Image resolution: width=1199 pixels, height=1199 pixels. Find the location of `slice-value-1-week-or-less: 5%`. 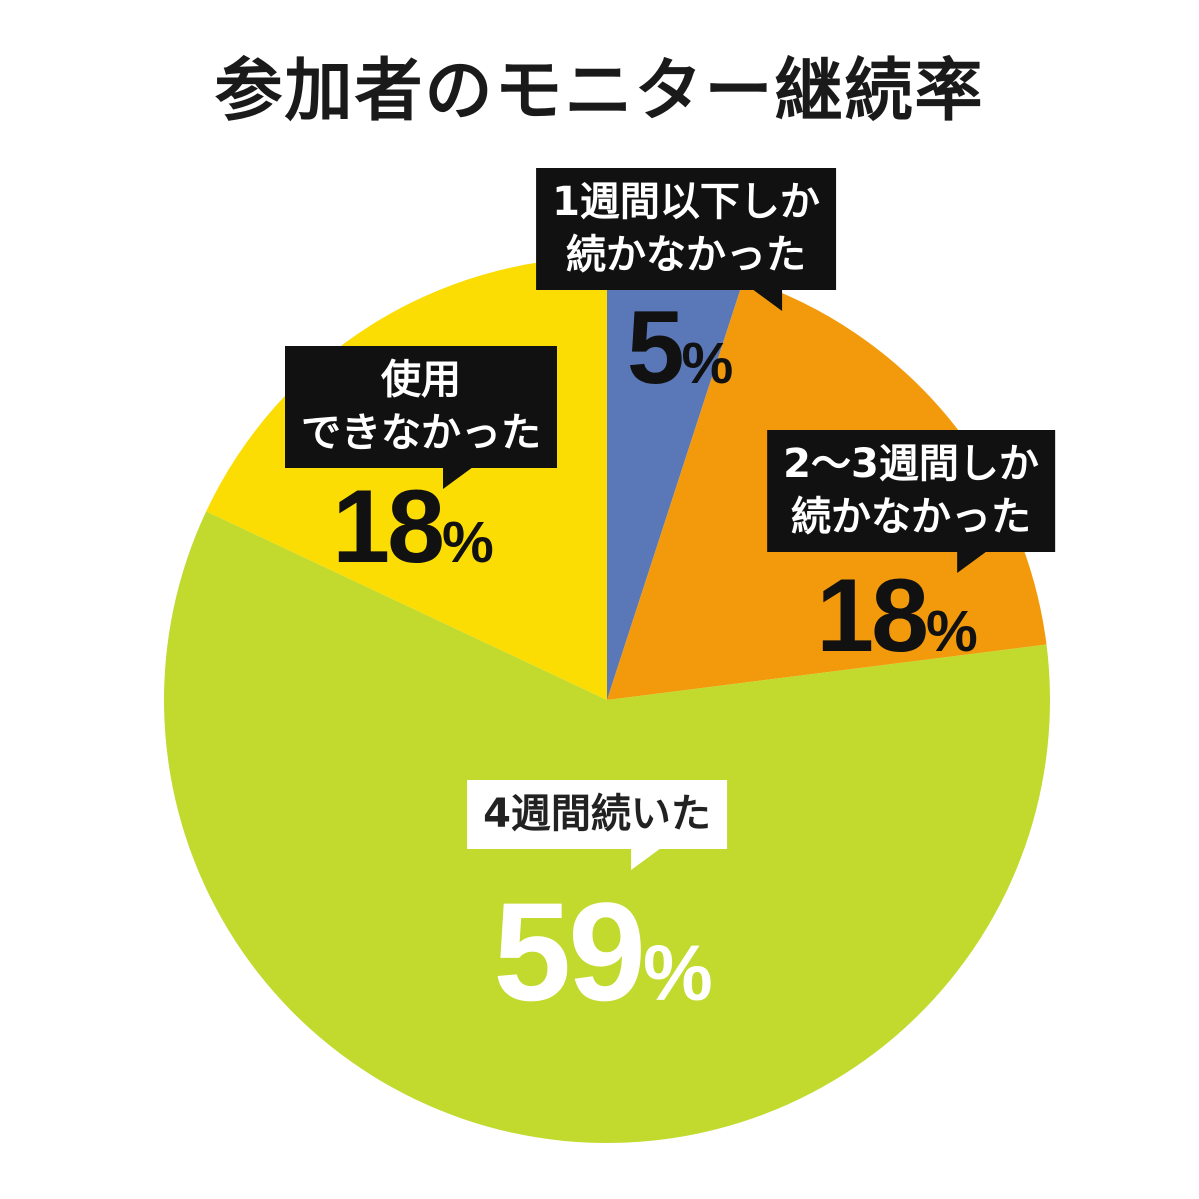

slice-value-1-week-or-less: 5% is located at coordinates (680, 348).